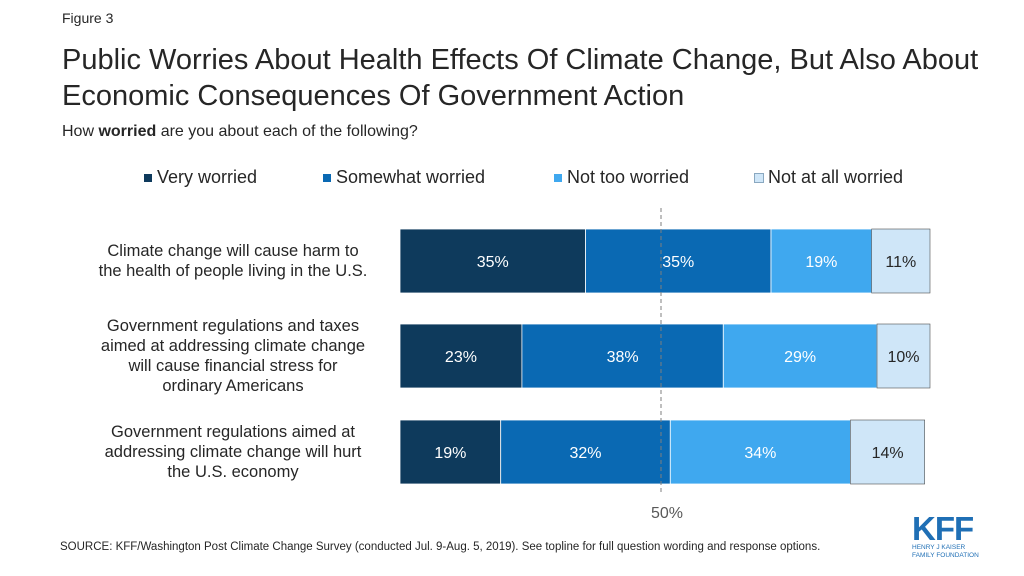 The width and height of the screenshot is (1024, 576). I want to click on kff-logo: KFF HENRY J KAISER FAMILY FOUNDATION, so click(945, 534).